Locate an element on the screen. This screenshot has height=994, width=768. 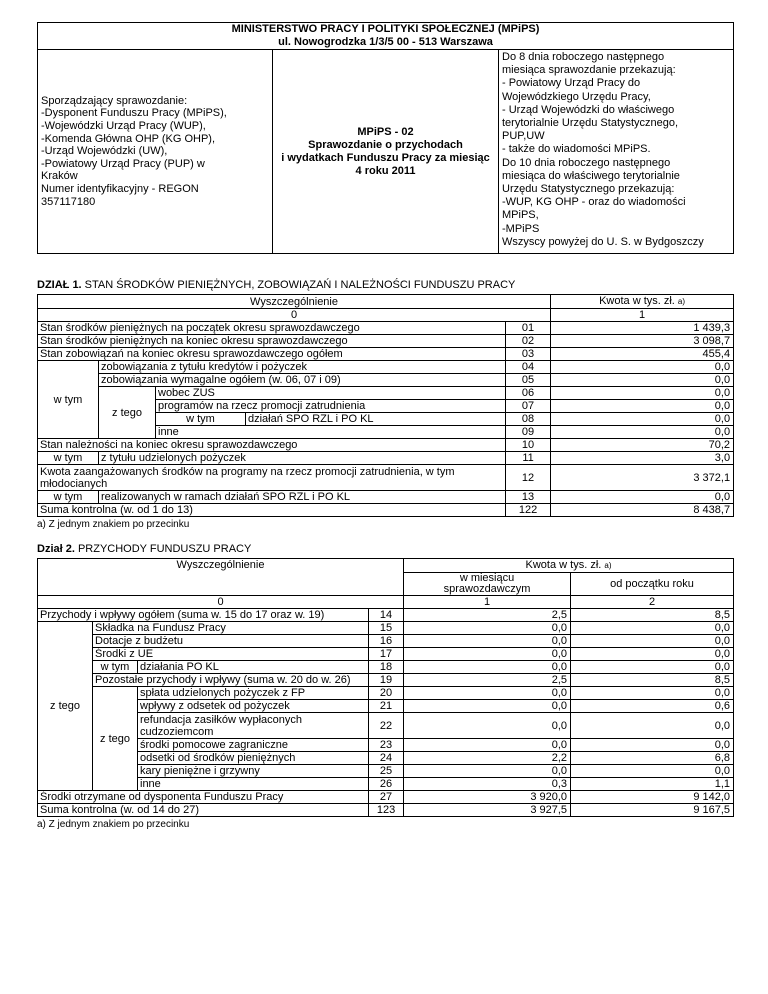
dzial2-footnote: a) Z jednym znakiem po przecinku is located at coordinates (113, 824).